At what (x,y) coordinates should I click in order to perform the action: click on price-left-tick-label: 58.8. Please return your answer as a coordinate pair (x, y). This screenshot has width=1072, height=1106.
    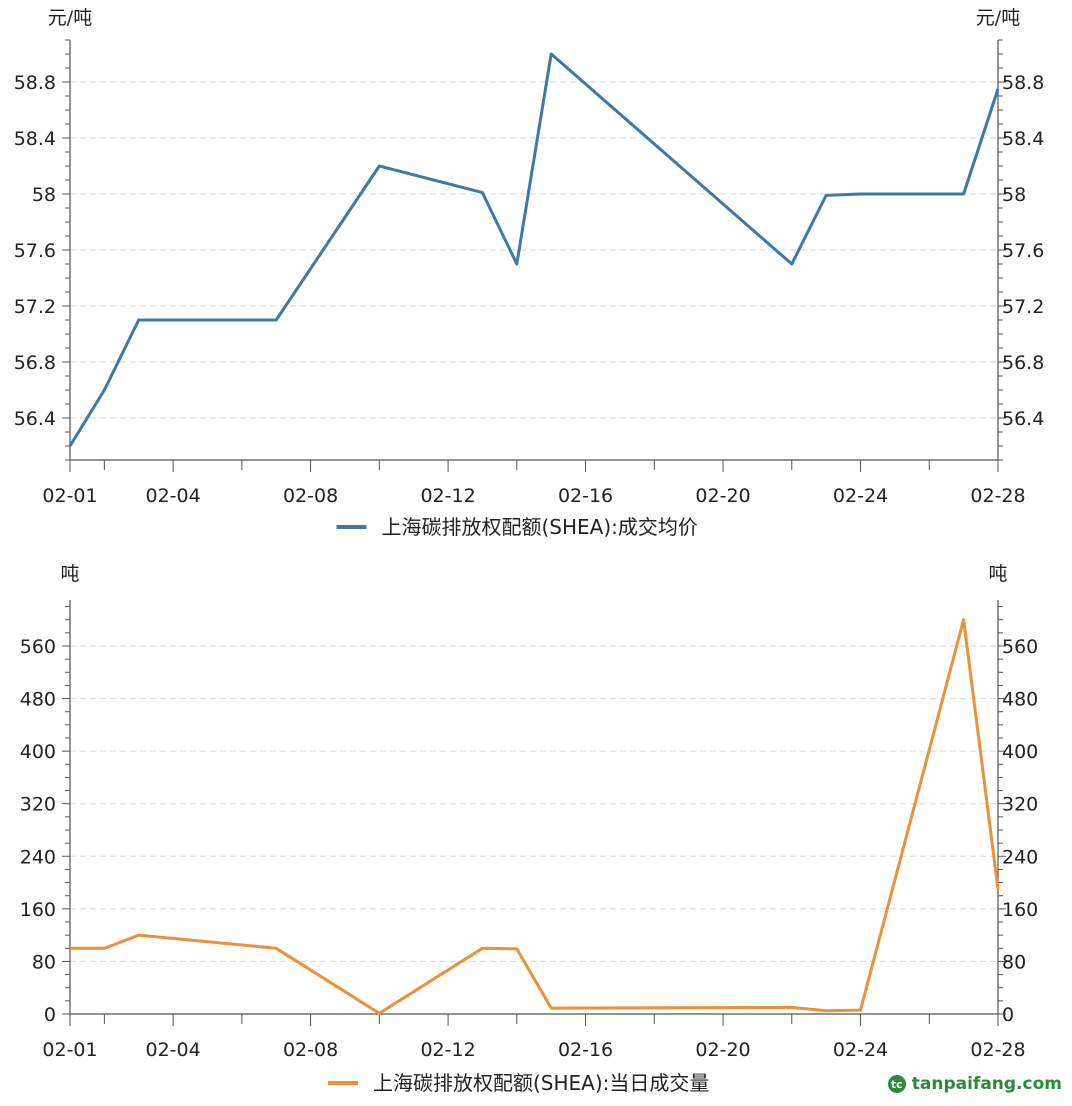
    Looking at the image, I should click on (35, 83).